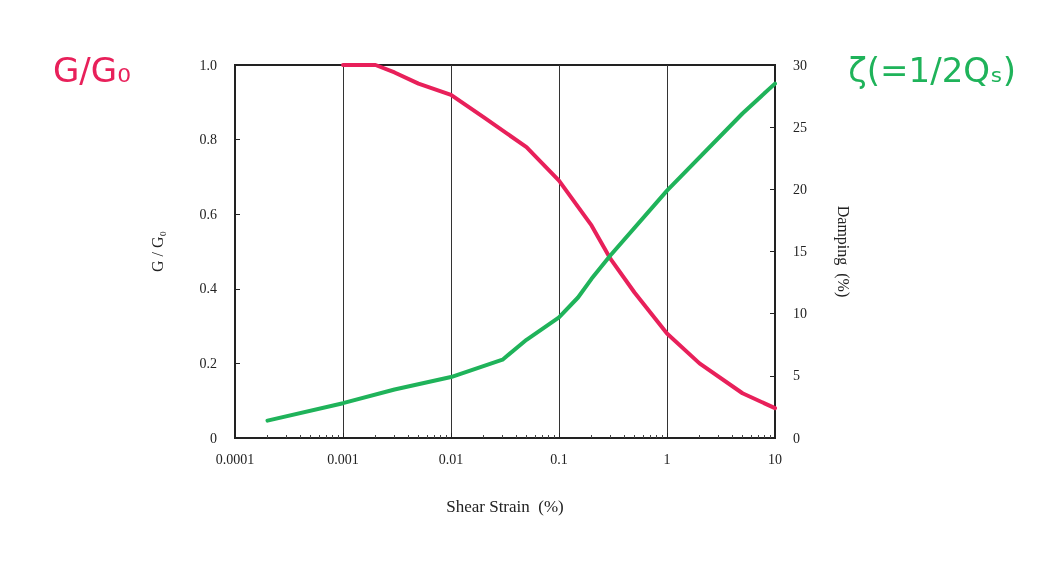 This screenshot has width=1049, height=577. What do you see at coordinates (842, 251) in the screenshot?
I see `y2-axis-title: Damping (%)` at bounding box center [842, 251].